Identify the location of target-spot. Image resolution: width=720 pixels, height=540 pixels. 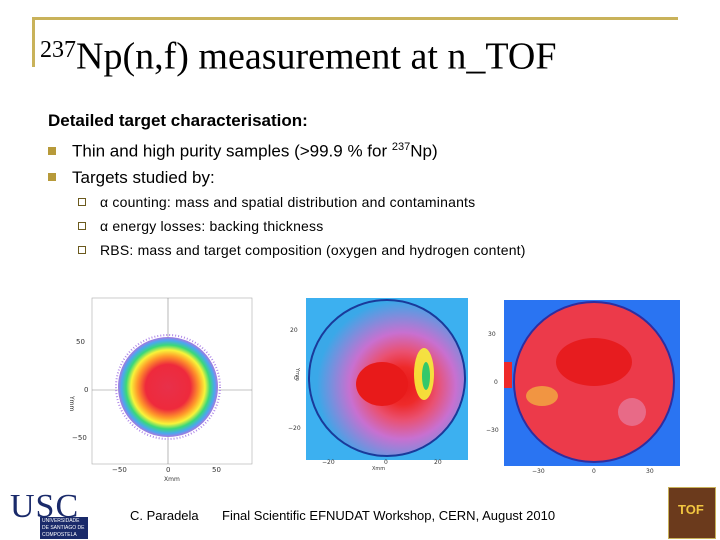
(168, 387).